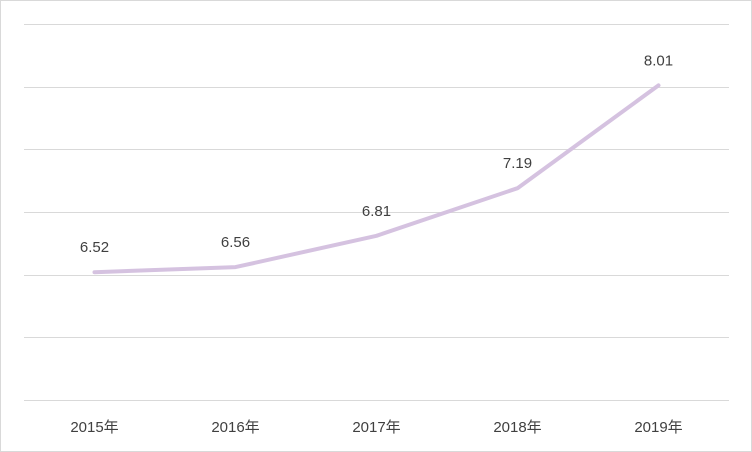  What do you see at coordinates (235, 427) in the screenshot?
I see `x-tick-label: 2016年` at bounding box center [235, 427].